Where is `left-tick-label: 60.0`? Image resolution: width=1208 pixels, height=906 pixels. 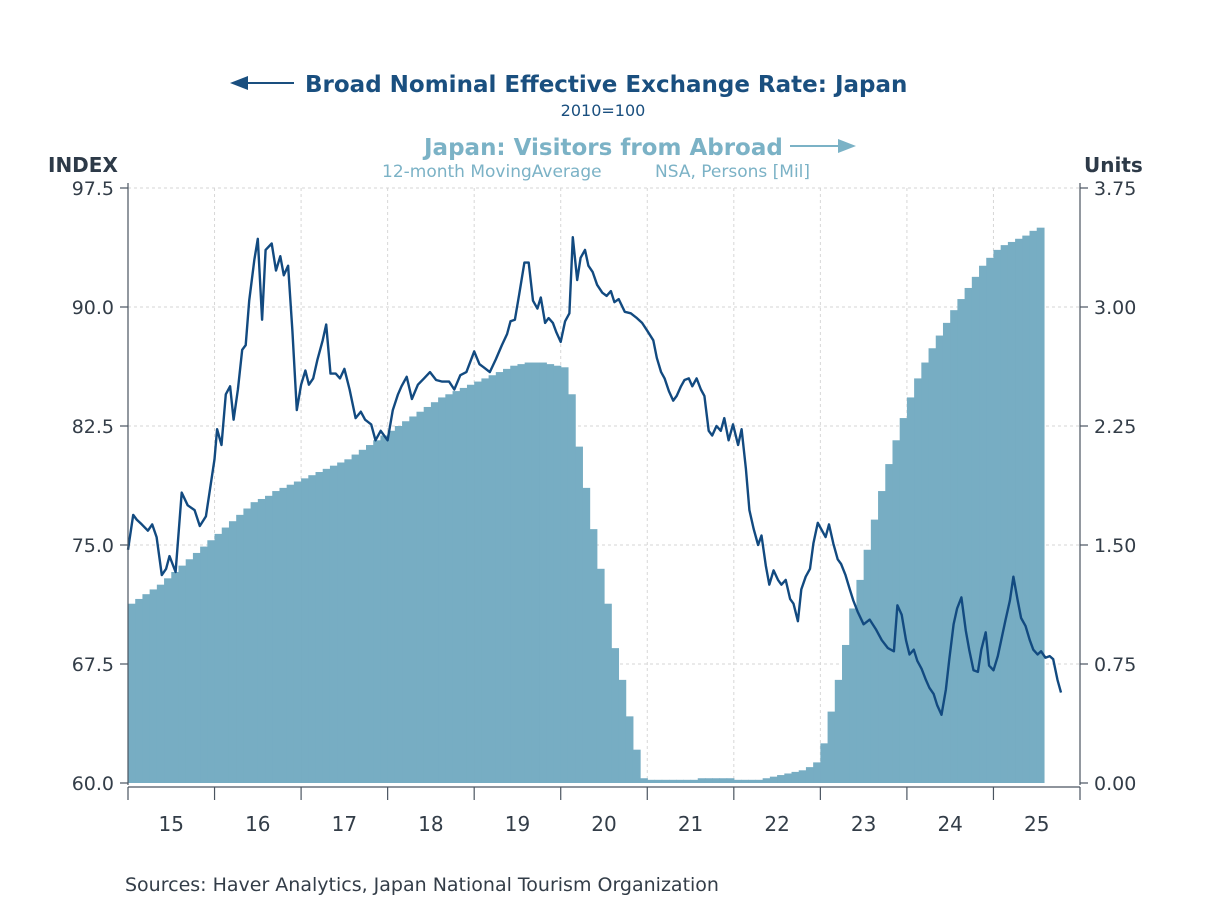
left-tick-label: 60.0 is located at coordinates (93, 784).